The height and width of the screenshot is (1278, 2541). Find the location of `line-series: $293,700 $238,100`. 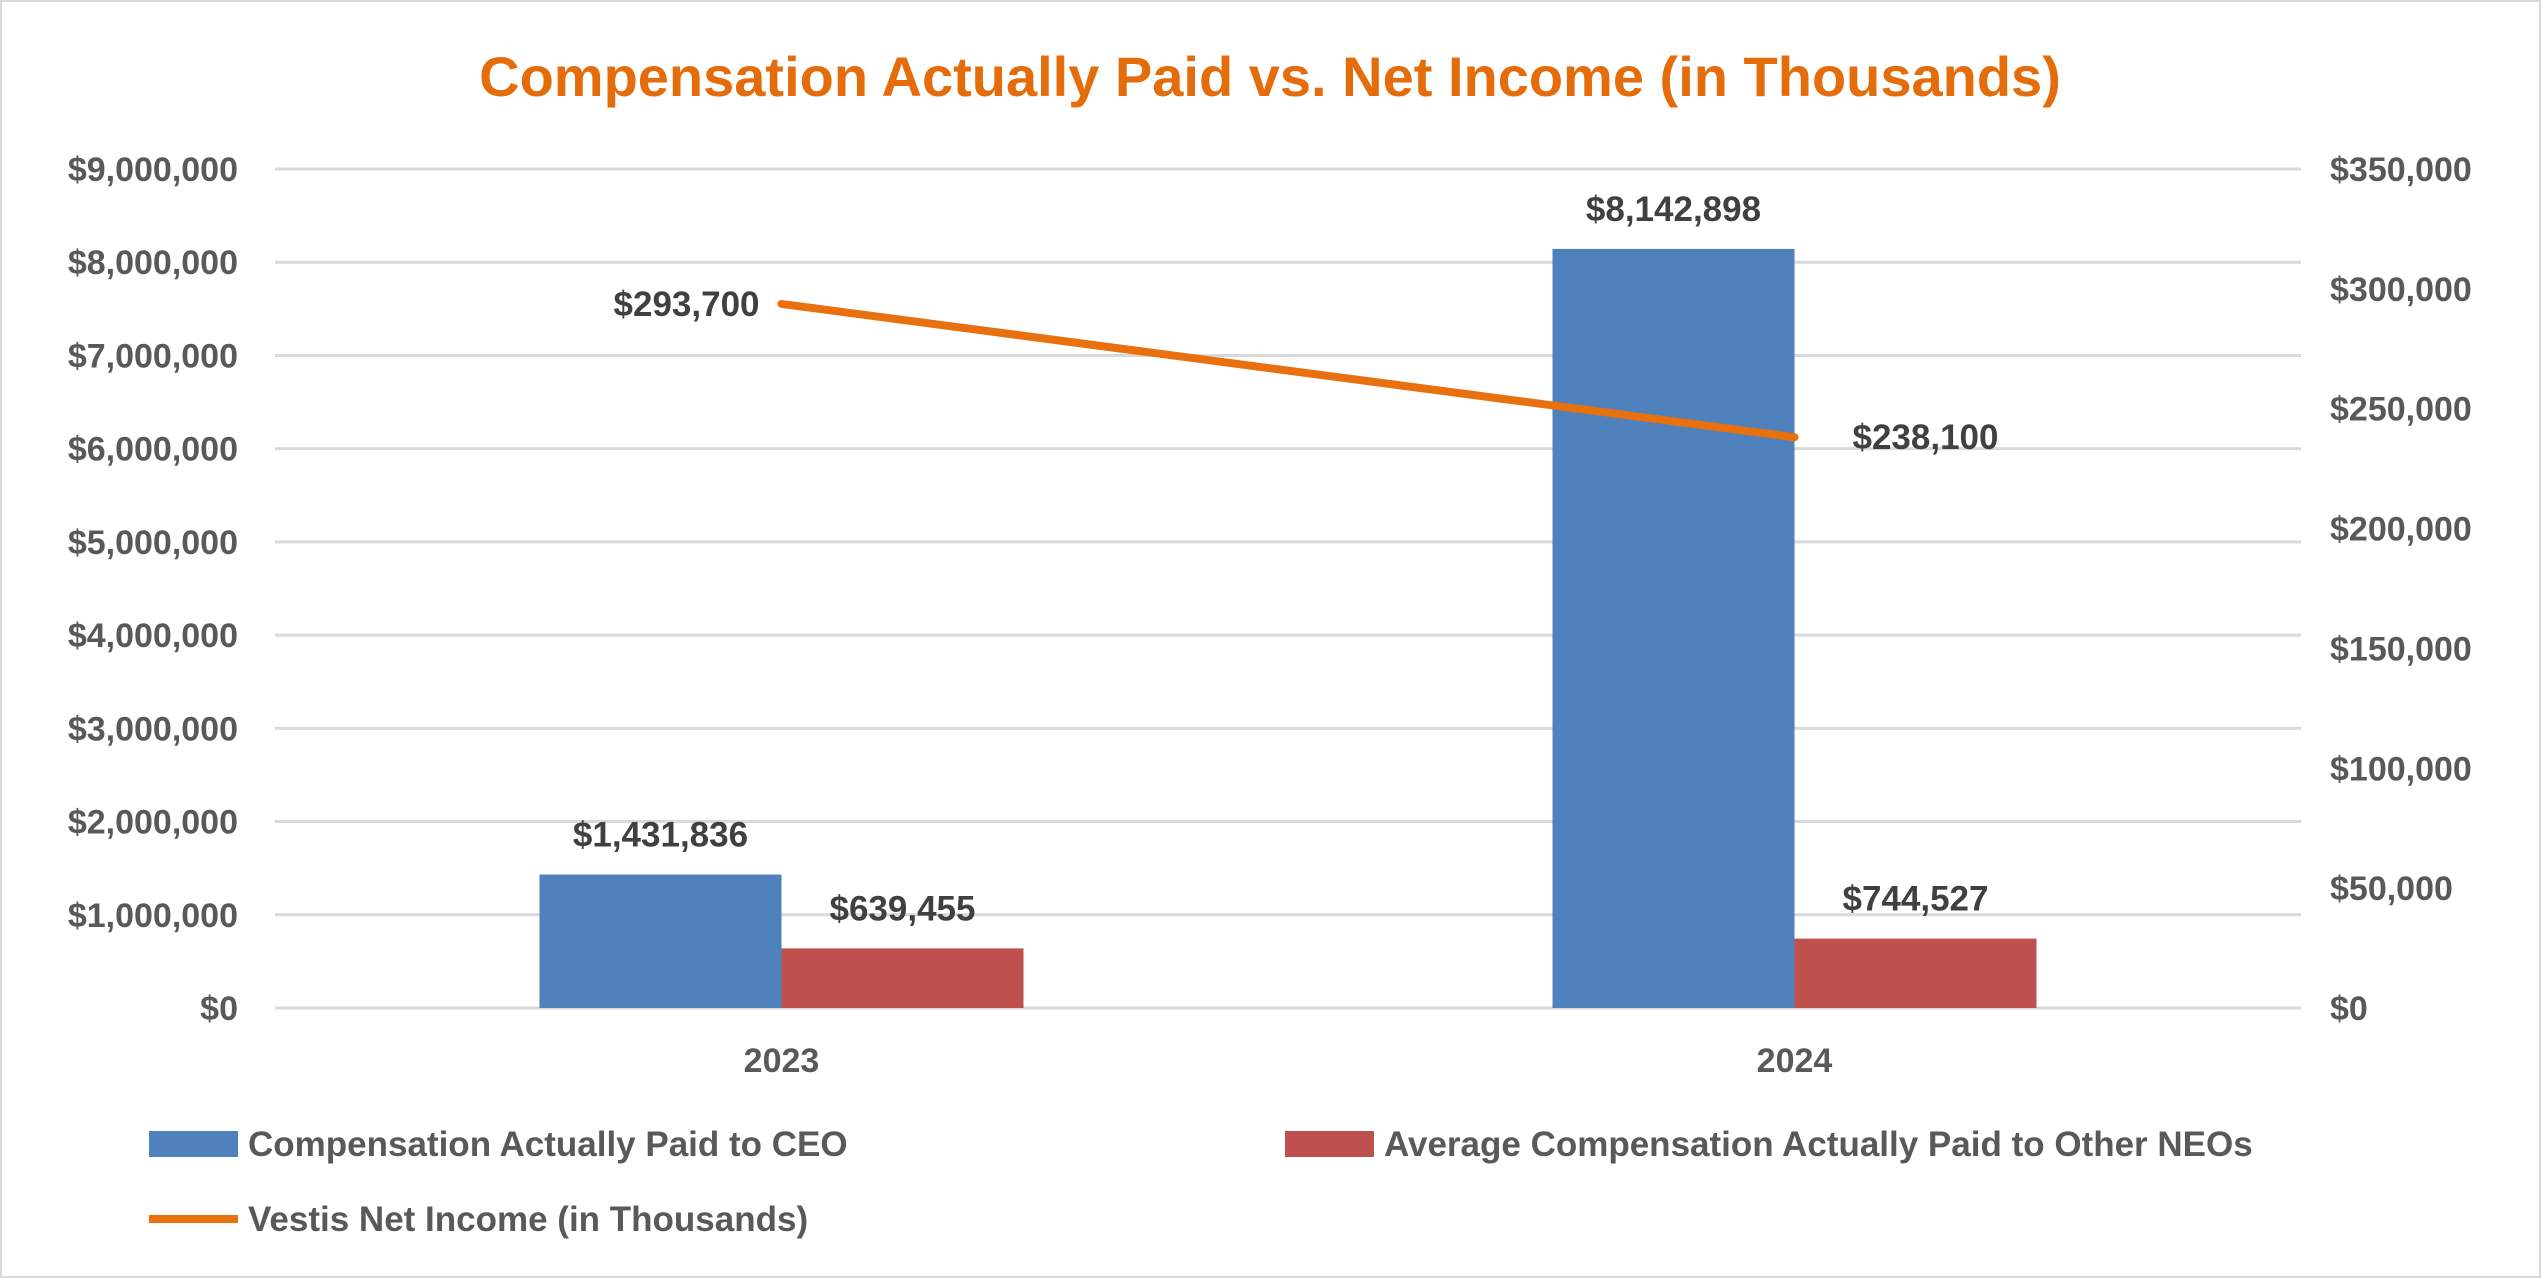

line-series: $293,700 $238,100 is located at coordinates (1306, 371).